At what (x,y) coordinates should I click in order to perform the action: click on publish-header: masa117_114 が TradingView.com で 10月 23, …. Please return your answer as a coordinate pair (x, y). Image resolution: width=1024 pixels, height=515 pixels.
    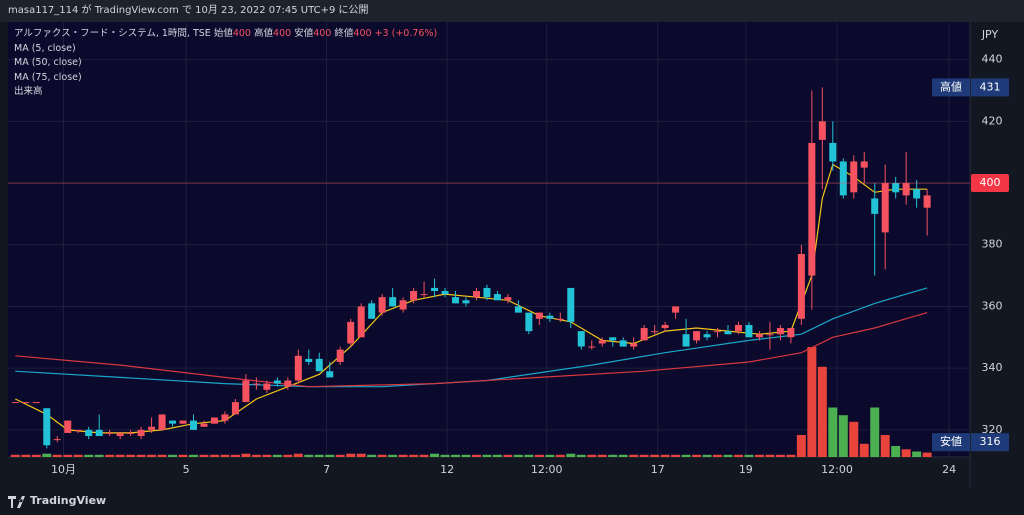
    Looking at the image, I should click on (512, 11).